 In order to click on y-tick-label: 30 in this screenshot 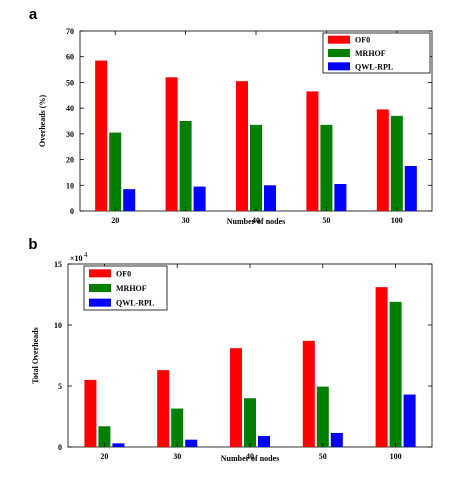, I will do `click(70, 134)`.